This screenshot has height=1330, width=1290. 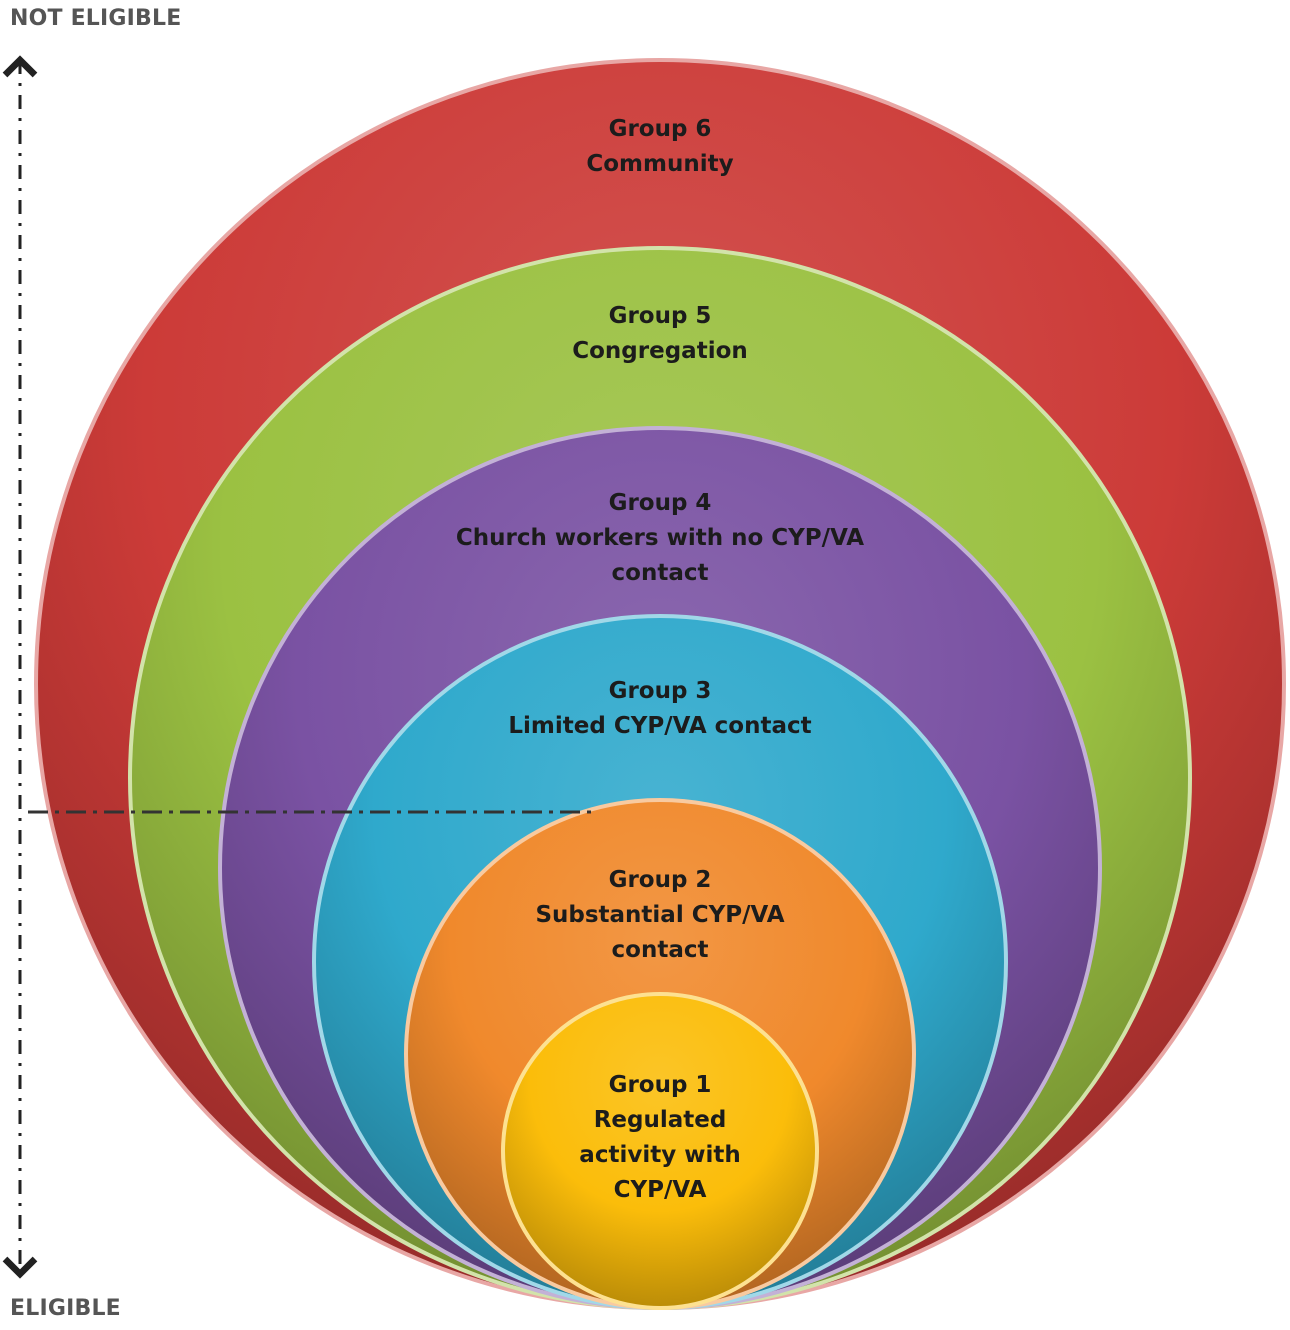 I want to click on group-5-label-line: Group 5, so click(x=660, y=316).